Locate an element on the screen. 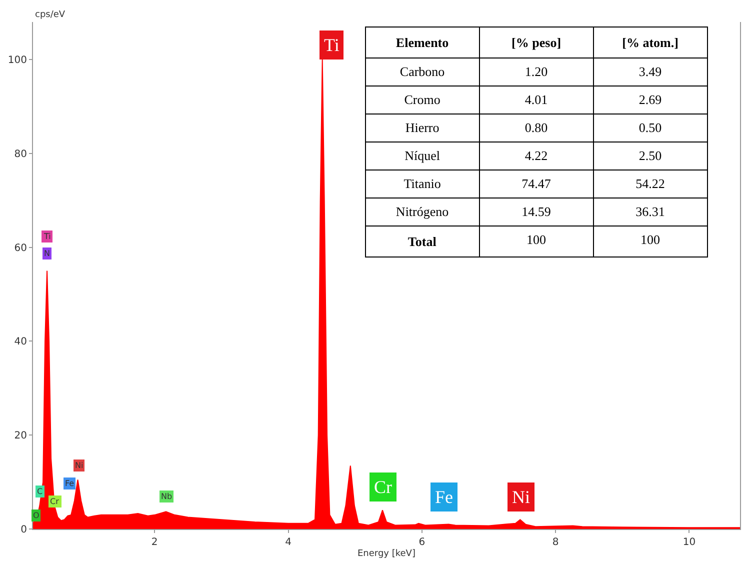 This screenshot has width=742, height=565. x-tick-label: 2 is located at coordinates (154, 542).